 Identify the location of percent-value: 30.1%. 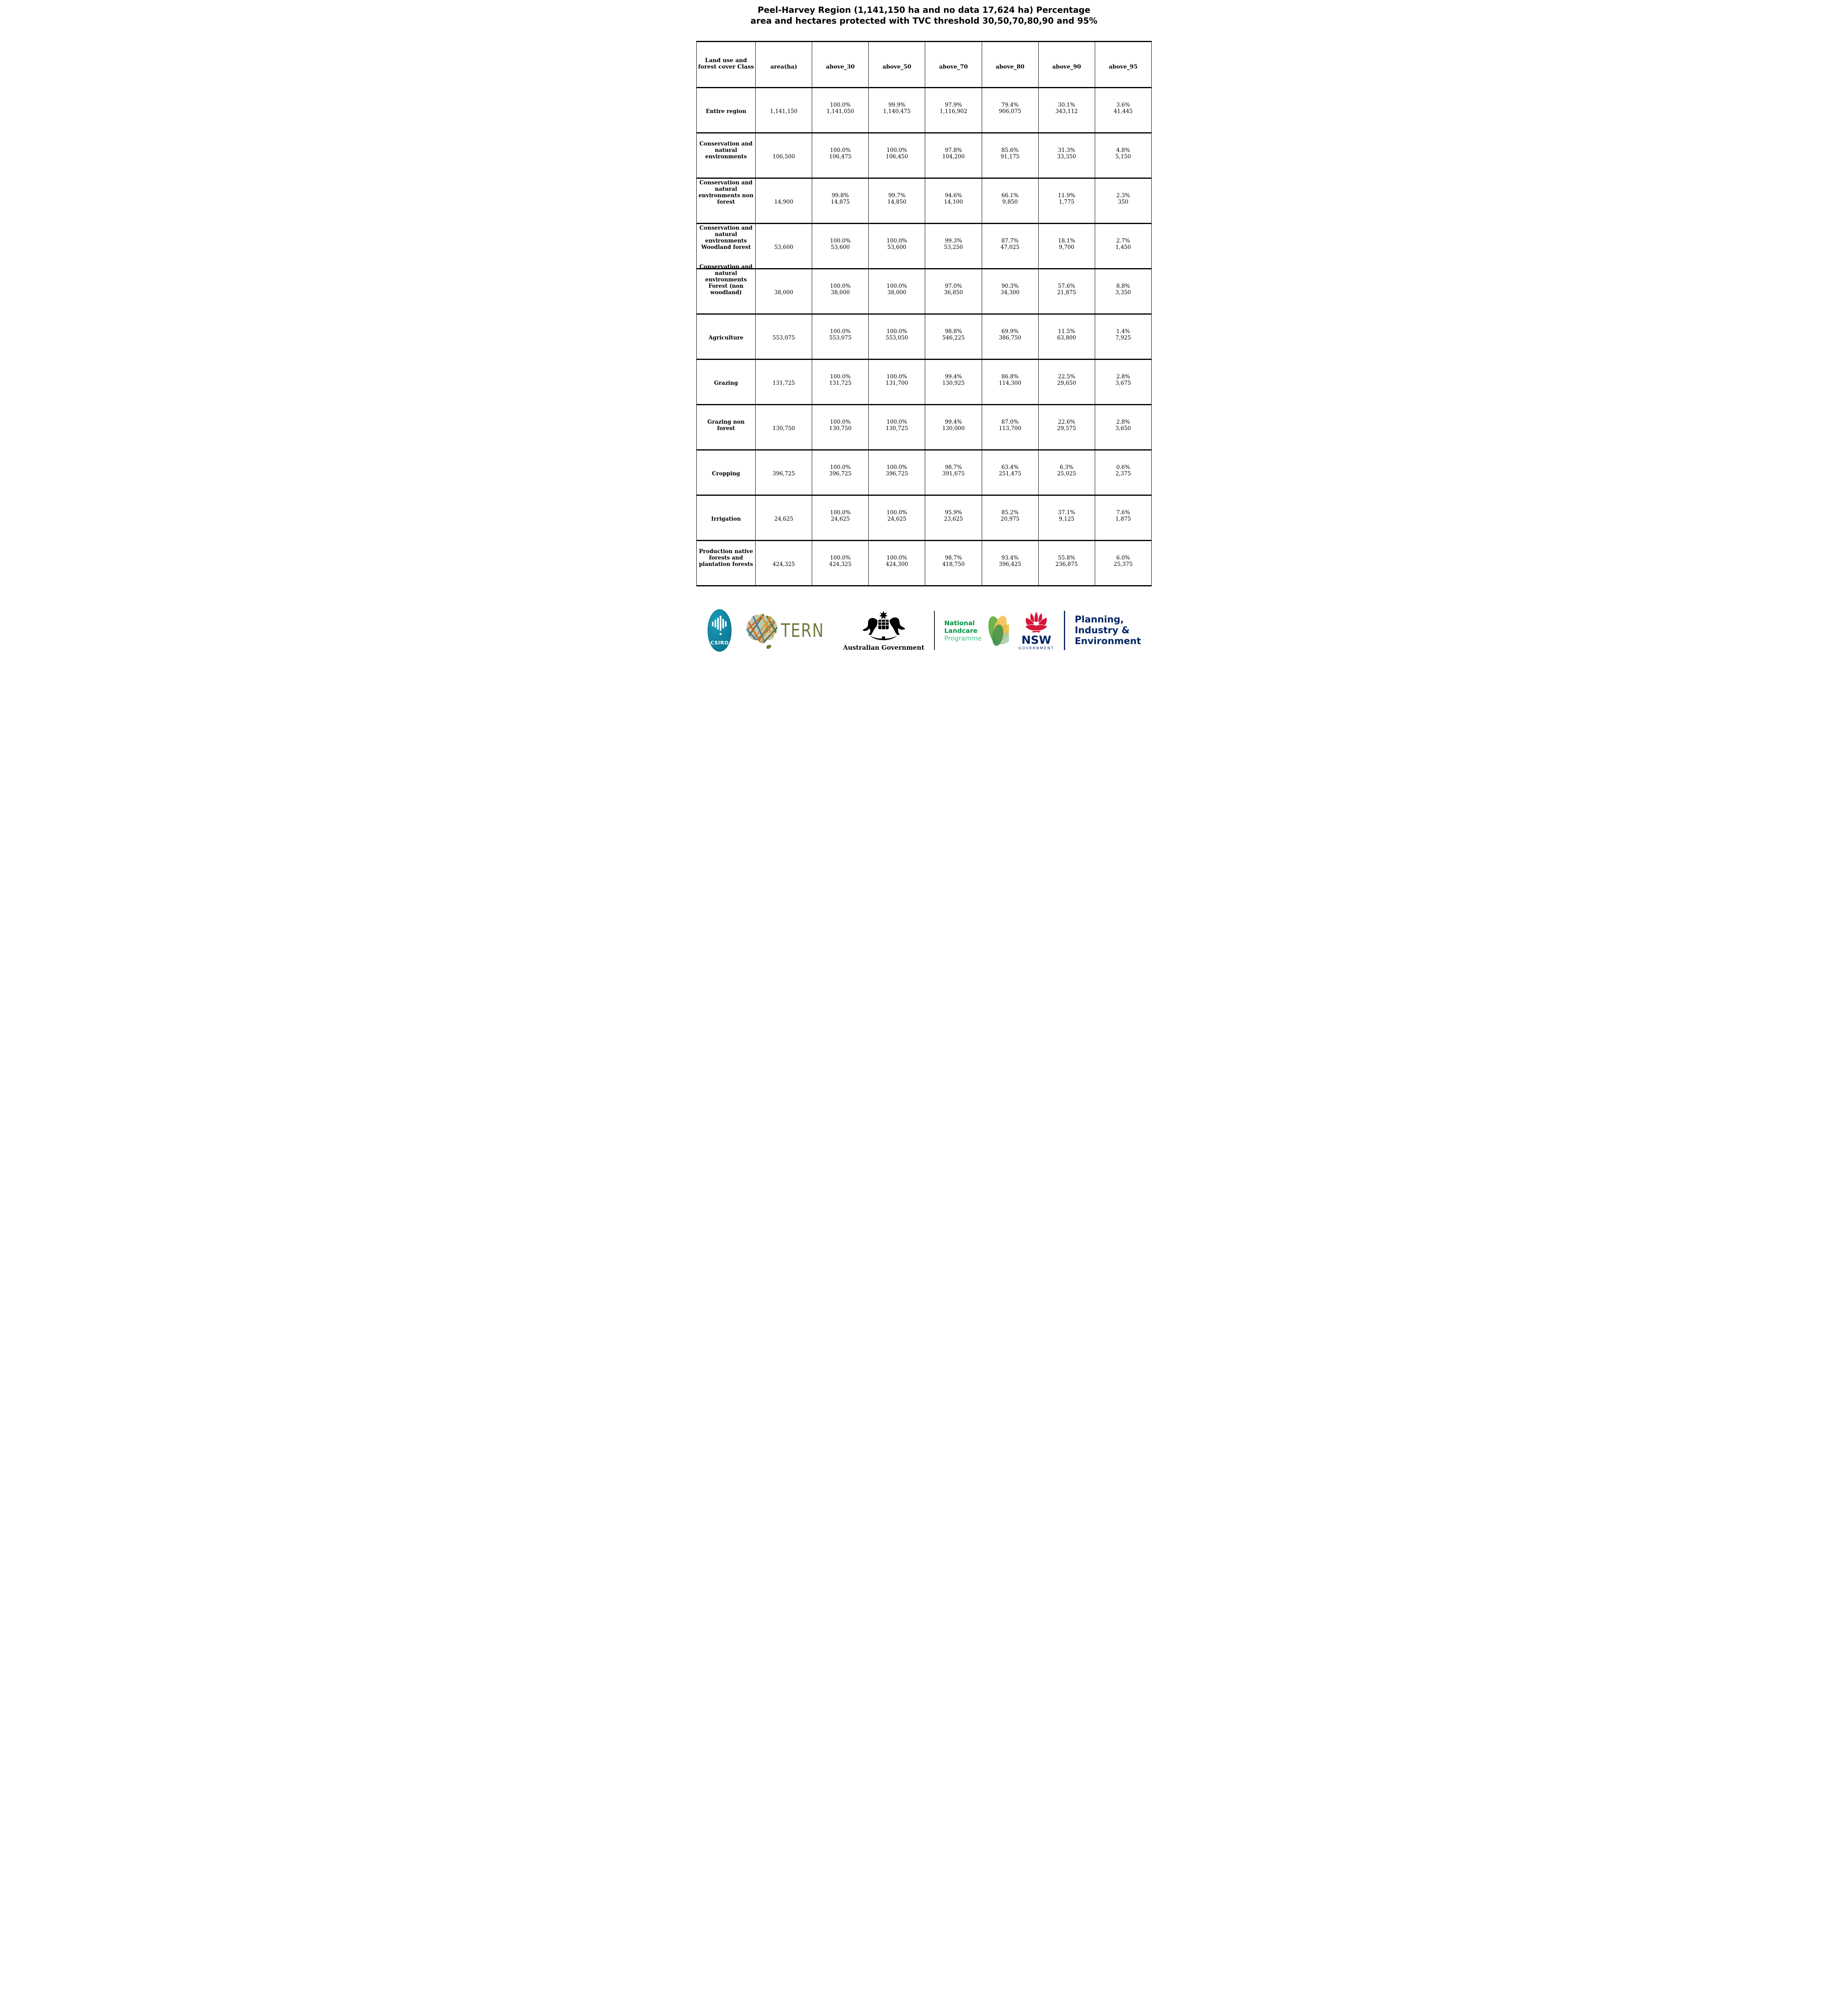
(1067, 105).